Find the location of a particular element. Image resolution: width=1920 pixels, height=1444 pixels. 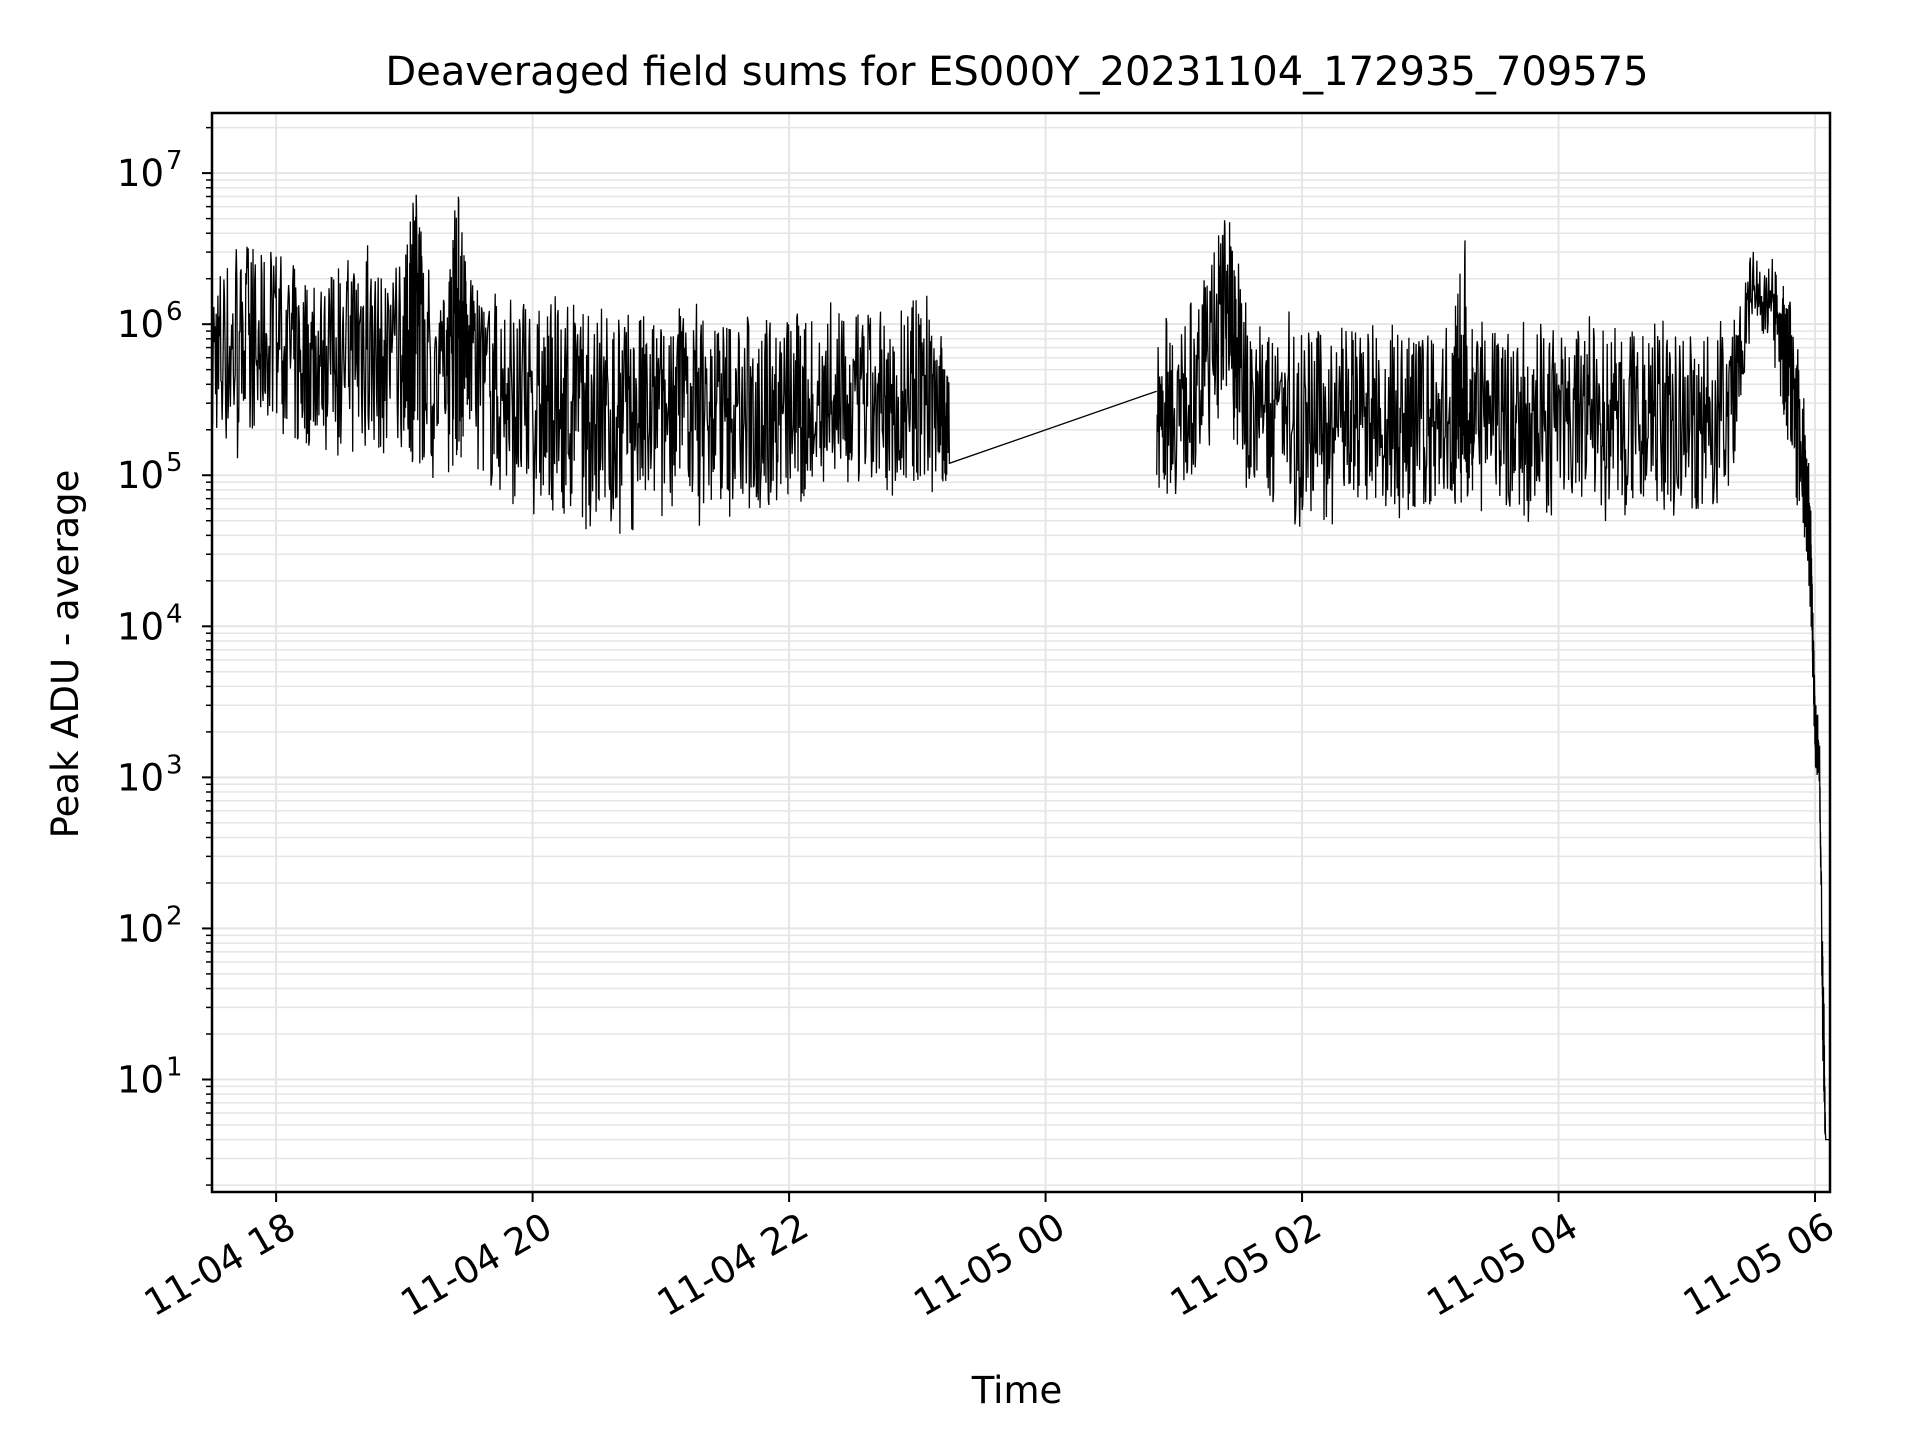

y-tick-label-exponent: 7 is located at coordinates (174, 161).